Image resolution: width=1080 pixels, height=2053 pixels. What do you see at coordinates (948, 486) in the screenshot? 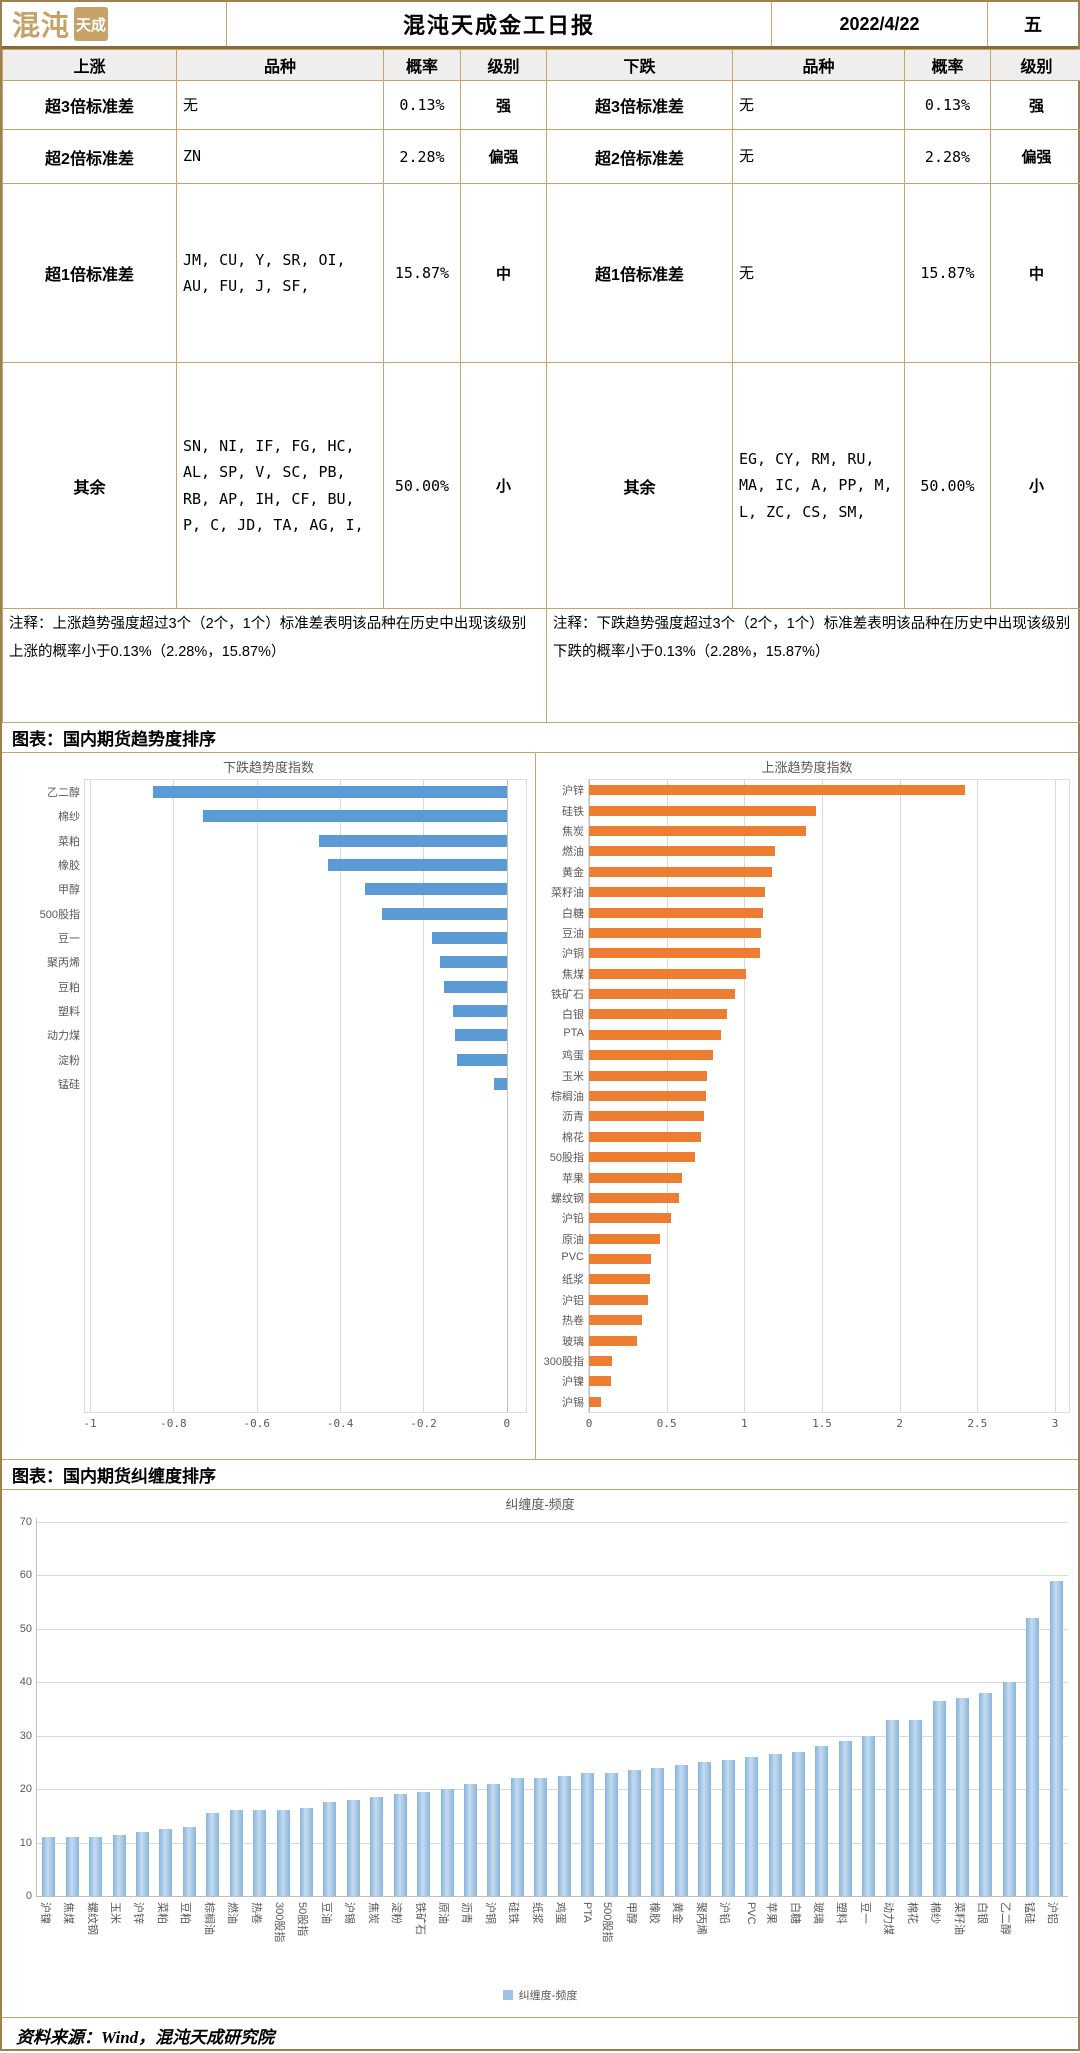
I see `cell-down-prob: 50.00%` at bounding box center [948, 486].